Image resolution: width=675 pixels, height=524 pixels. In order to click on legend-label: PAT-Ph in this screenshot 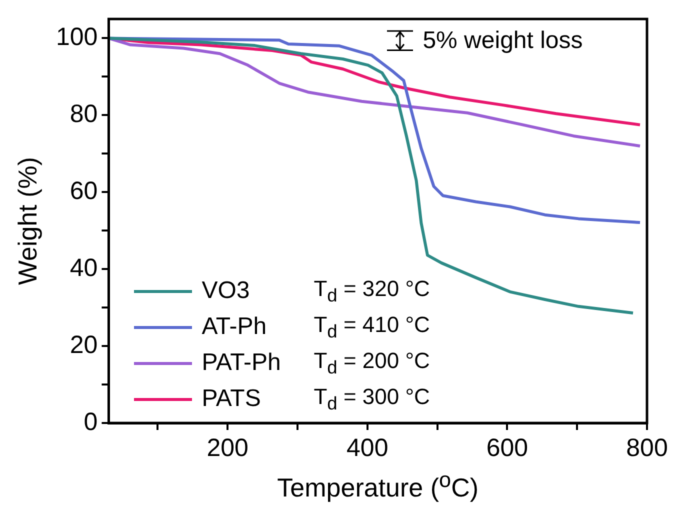, I will do `click(242, 363)`.